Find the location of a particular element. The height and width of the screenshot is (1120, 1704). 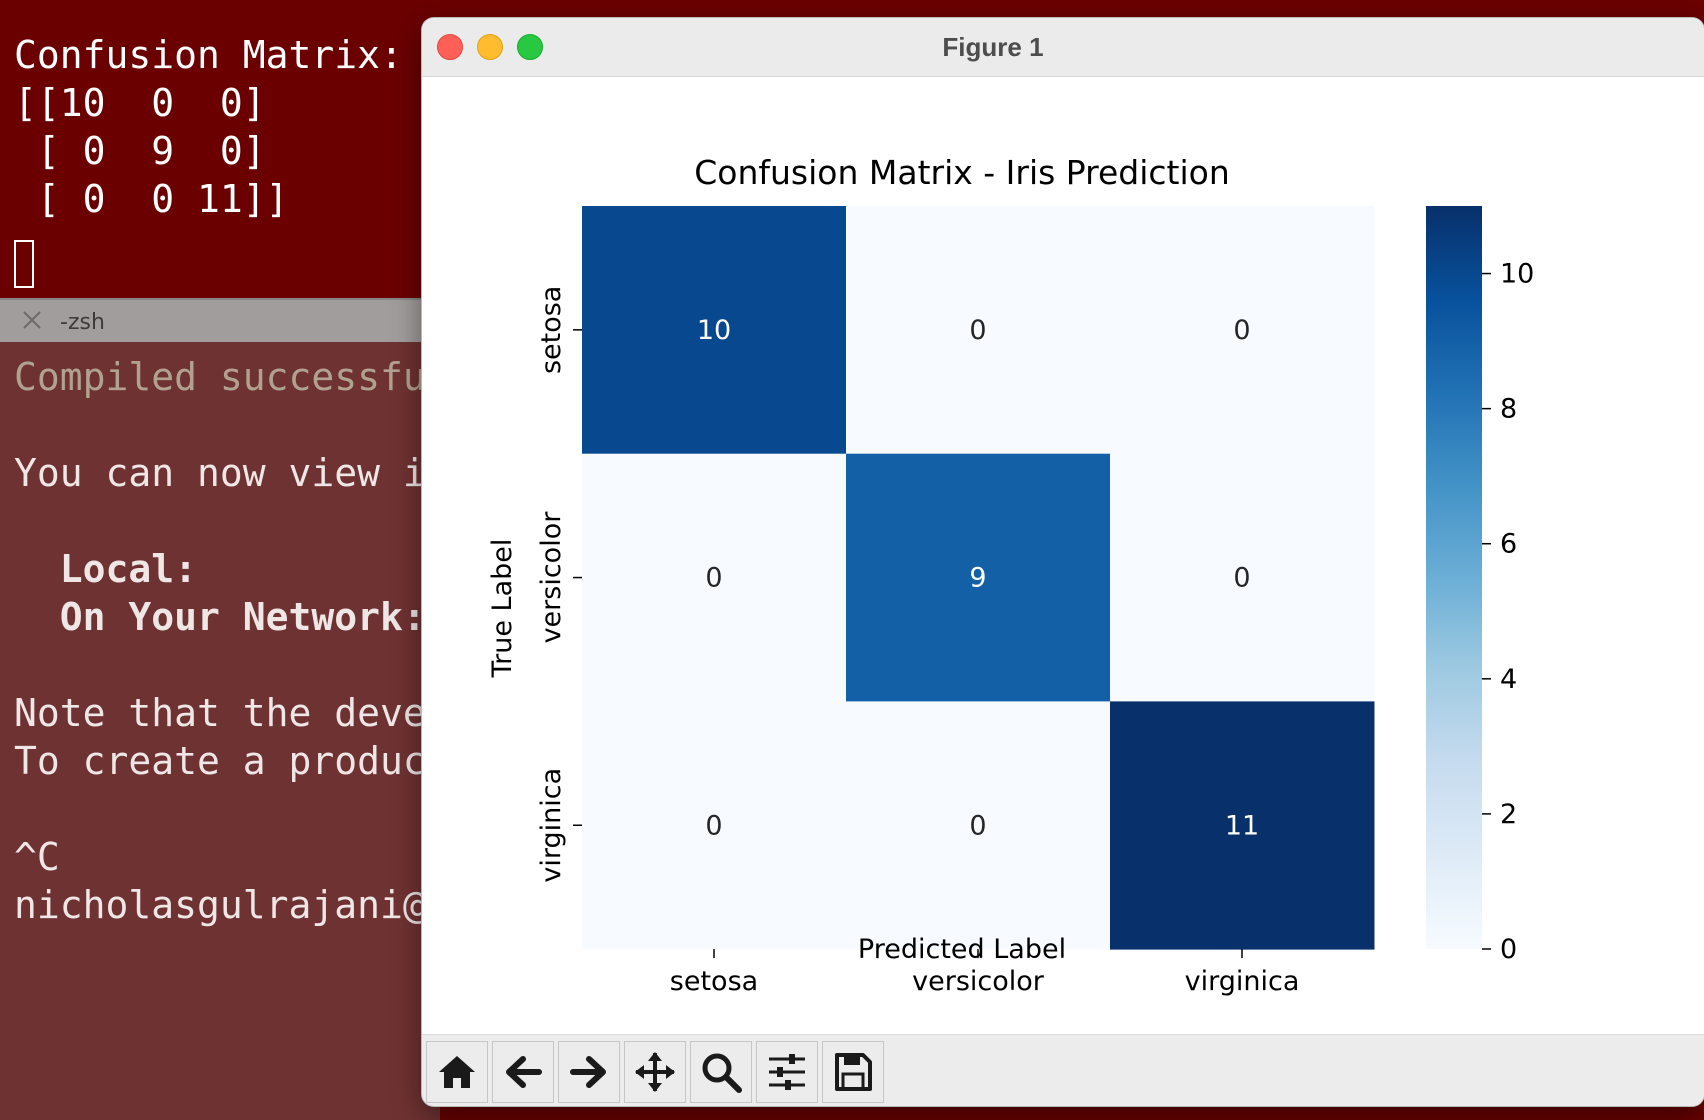

back-button is located at coordinates (523, 1072).